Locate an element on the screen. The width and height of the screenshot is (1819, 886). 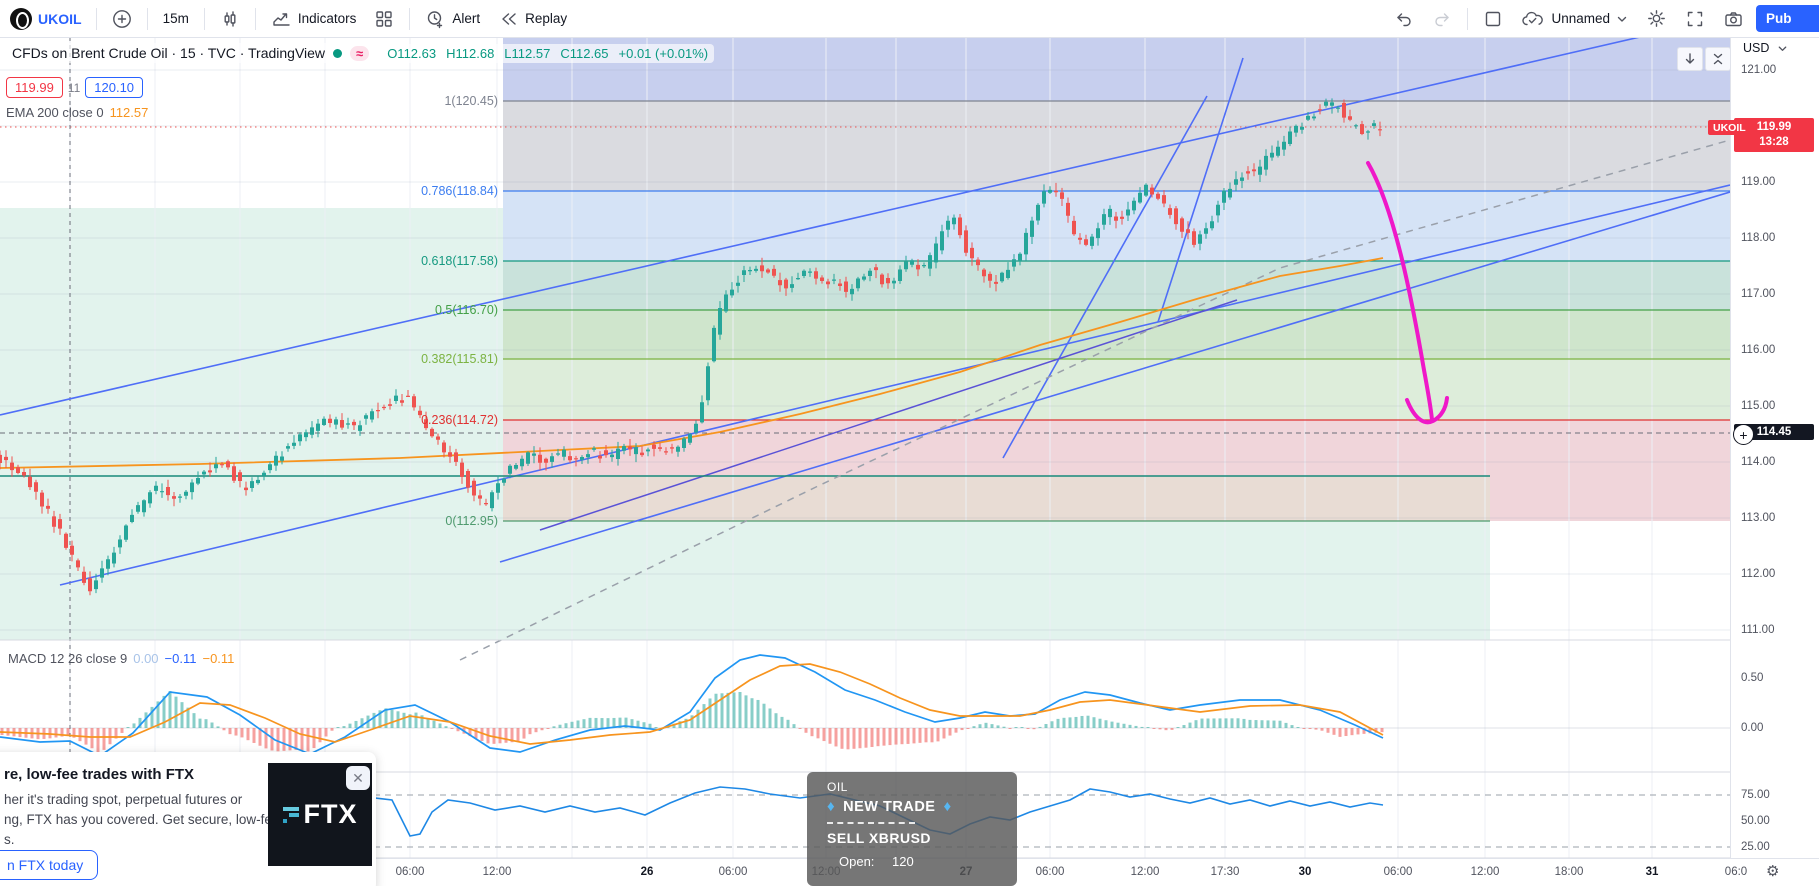
alert-price-labels: 119.99 11 120.10 is located at coordinates (75, 87).